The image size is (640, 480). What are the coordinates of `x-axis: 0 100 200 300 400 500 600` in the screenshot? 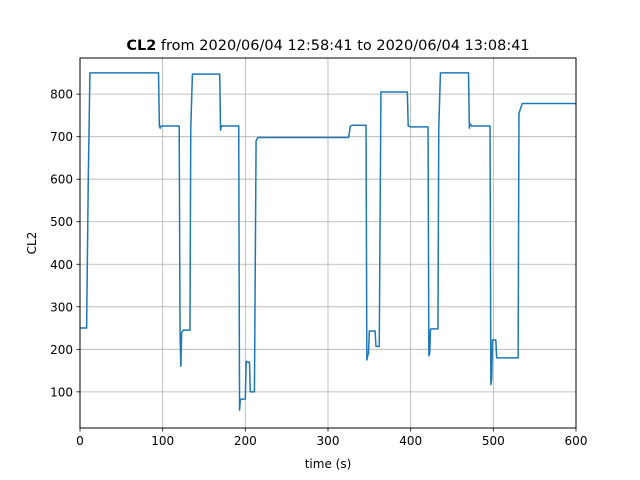 It's located at (331, 438).